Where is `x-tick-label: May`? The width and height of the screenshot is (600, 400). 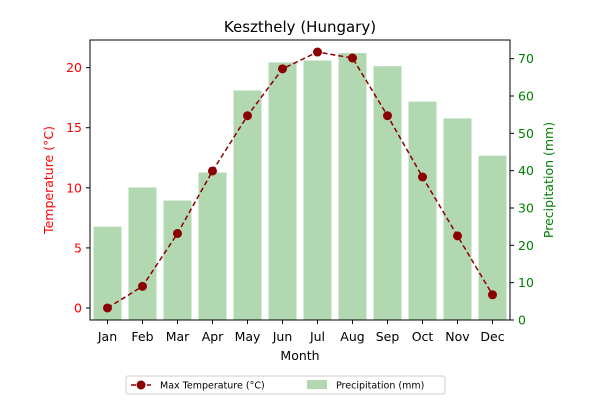
x-tick-label: May is located at coordinates (248, 336).